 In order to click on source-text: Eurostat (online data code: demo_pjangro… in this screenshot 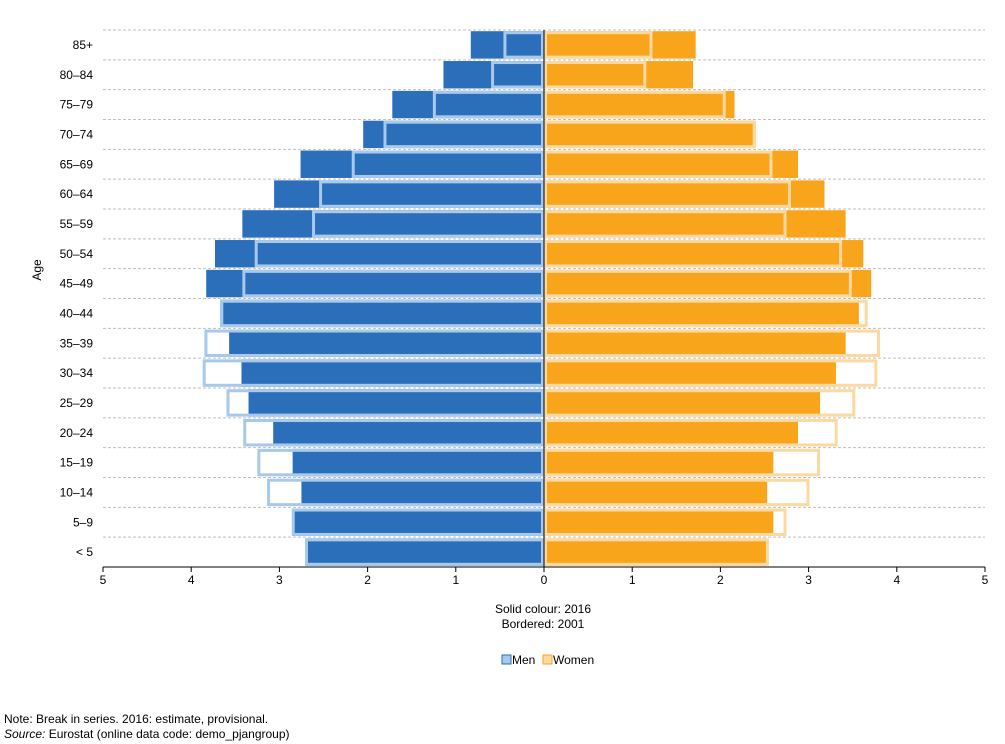, I will do `click(167, 734)`.